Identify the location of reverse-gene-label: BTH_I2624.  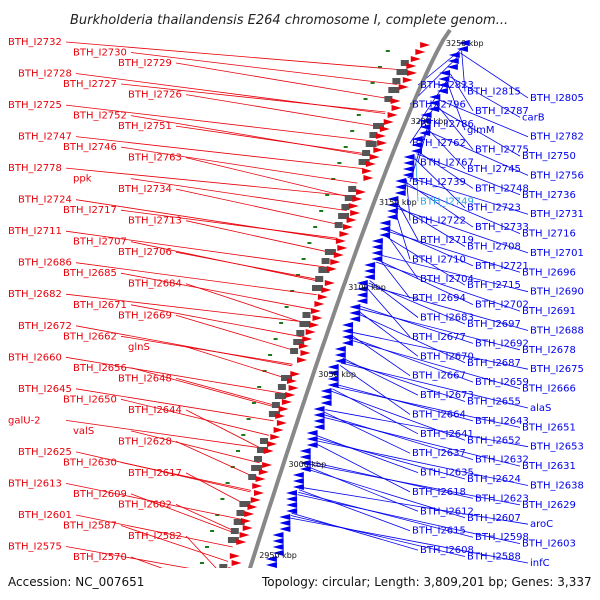
(494, 479).